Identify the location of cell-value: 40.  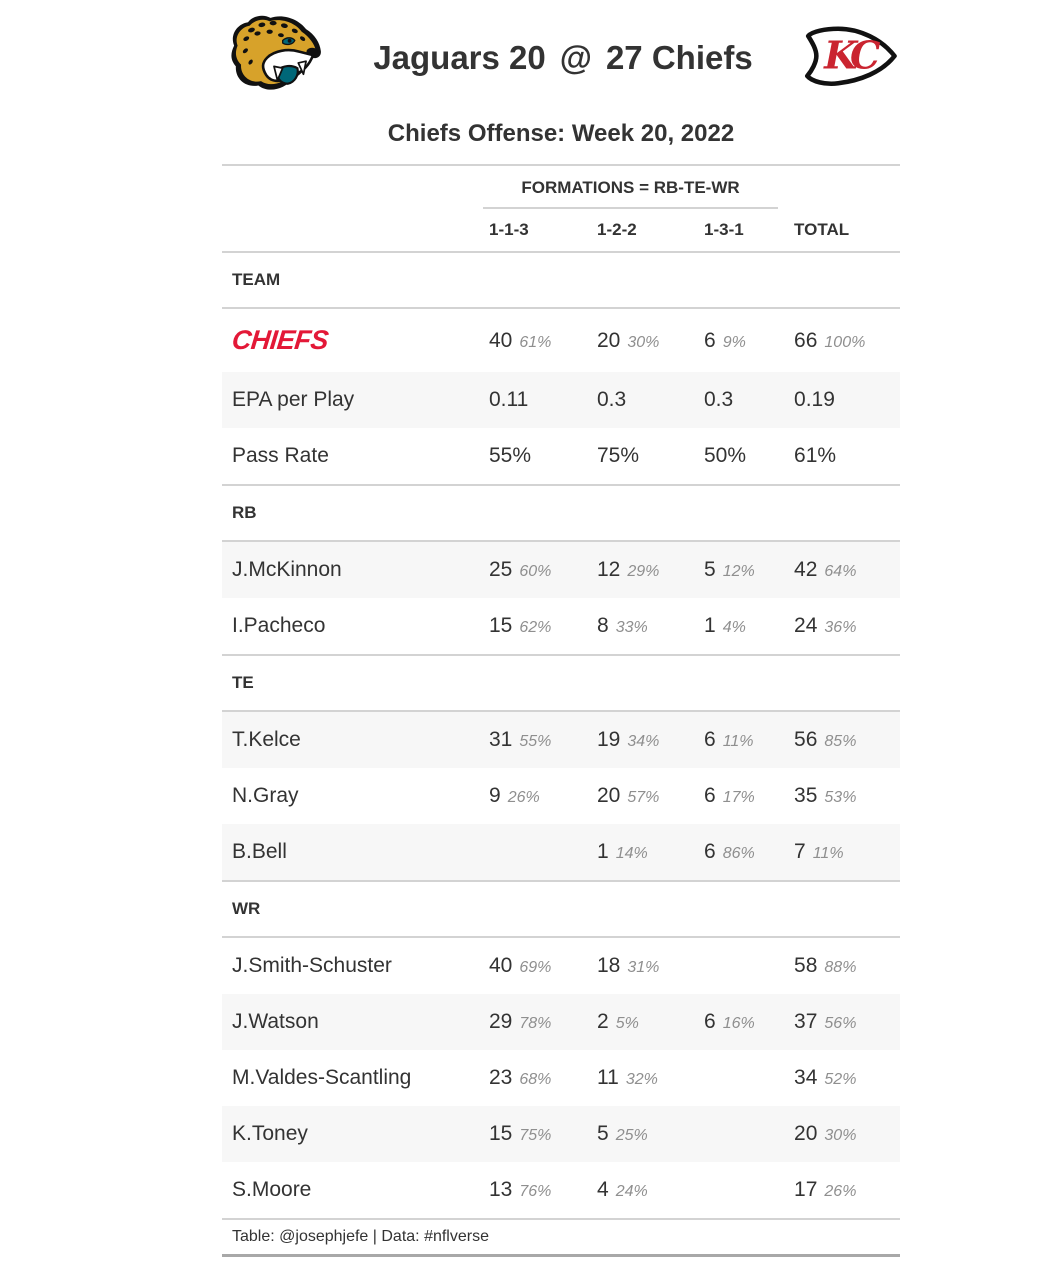
(501, 340).